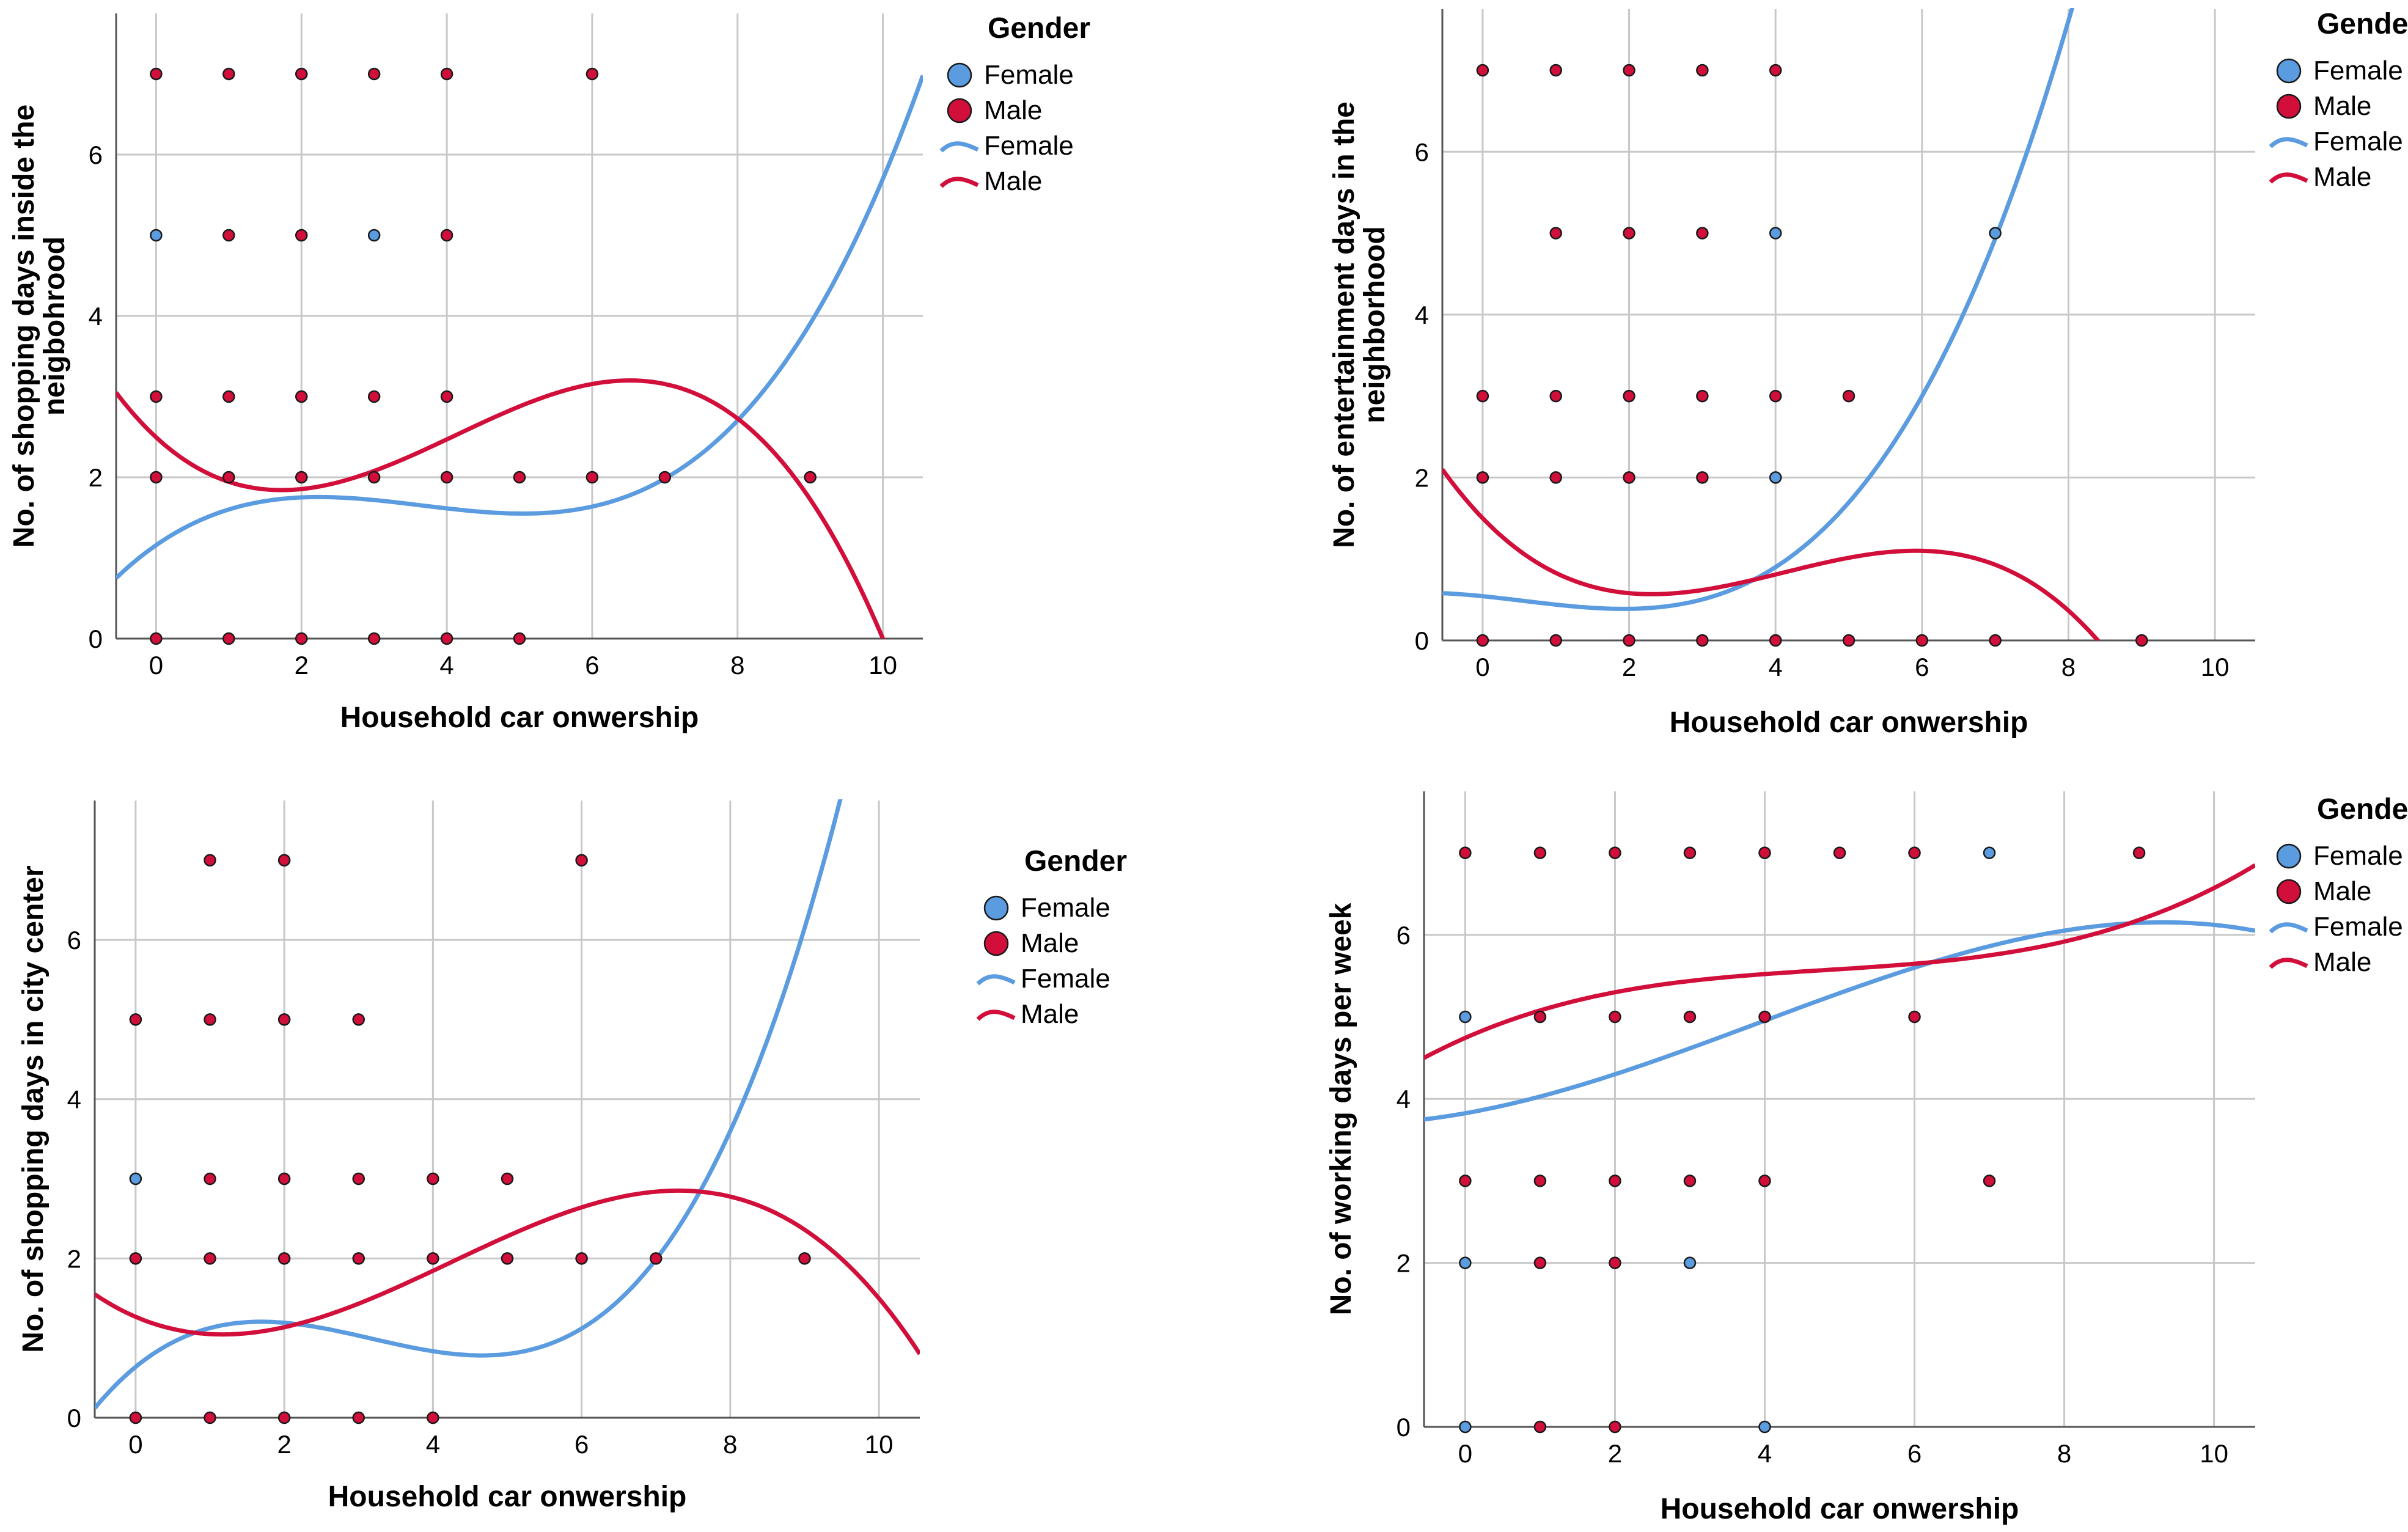 Image resolution: width=2408 pixels, height=1532 pixels. I want to click on y-axis-title: No. of shopping days in city center, so click(33, 1108).